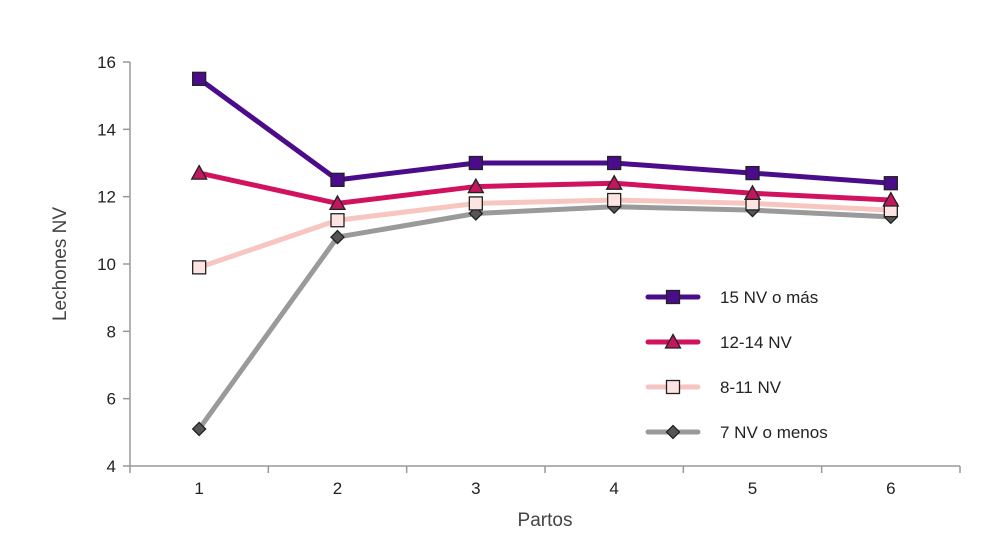 This screenshot has width=1000, height=545. Describe the element at coordinates (337, 488) in the screenshot. I see `x-tick-label: 2` at that location.